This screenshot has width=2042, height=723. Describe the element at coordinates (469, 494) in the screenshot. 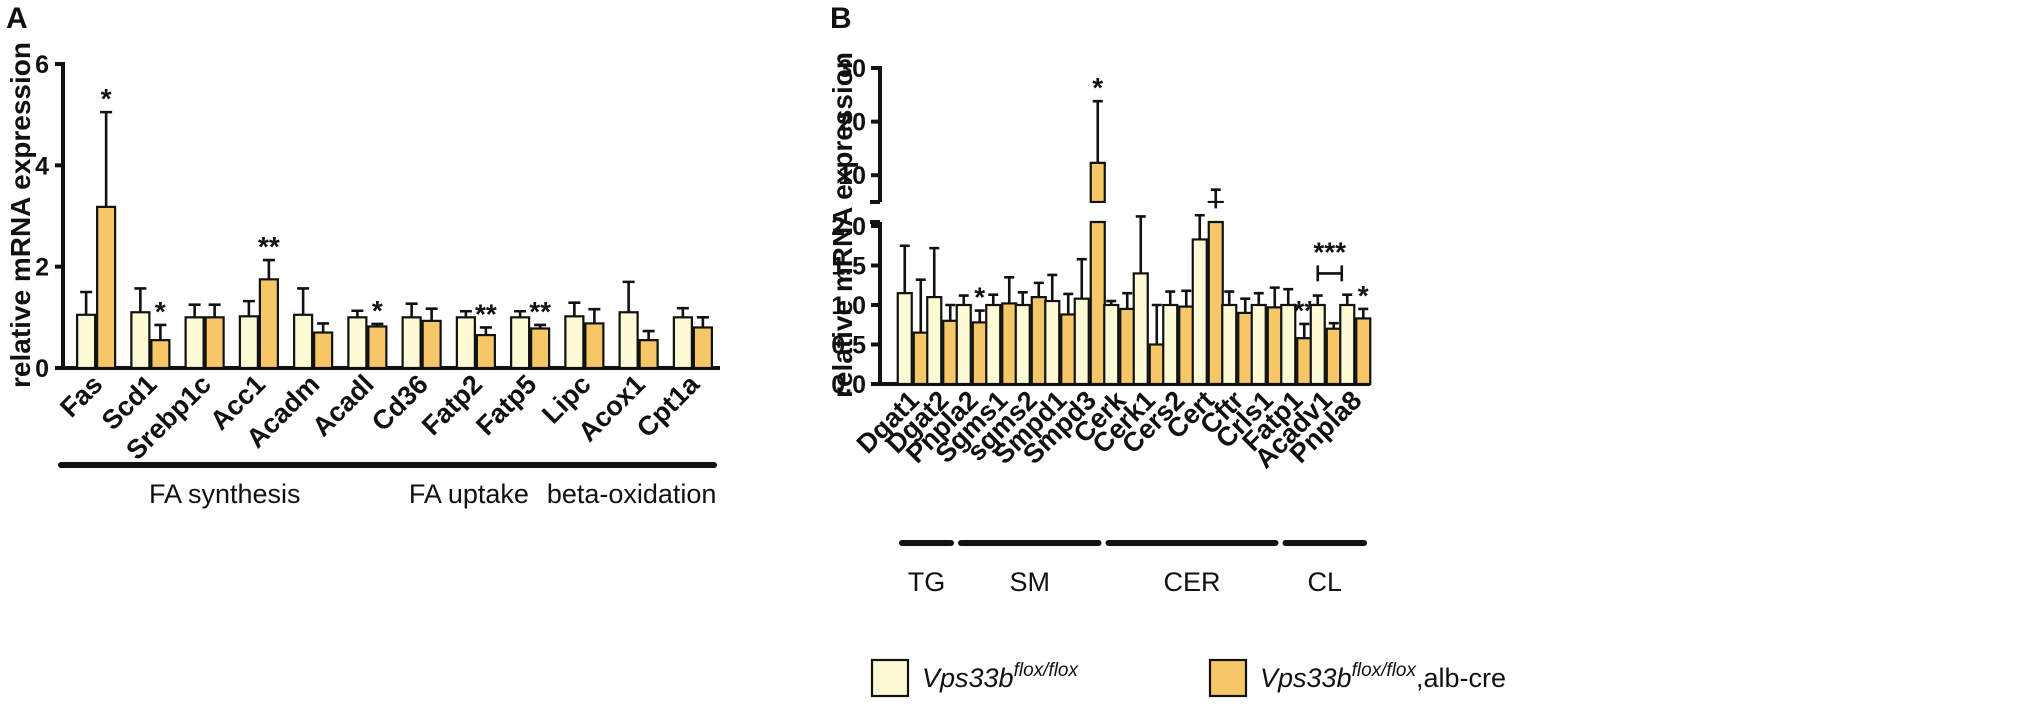

I see `panel-a-group-label: FA uptake` at that location.